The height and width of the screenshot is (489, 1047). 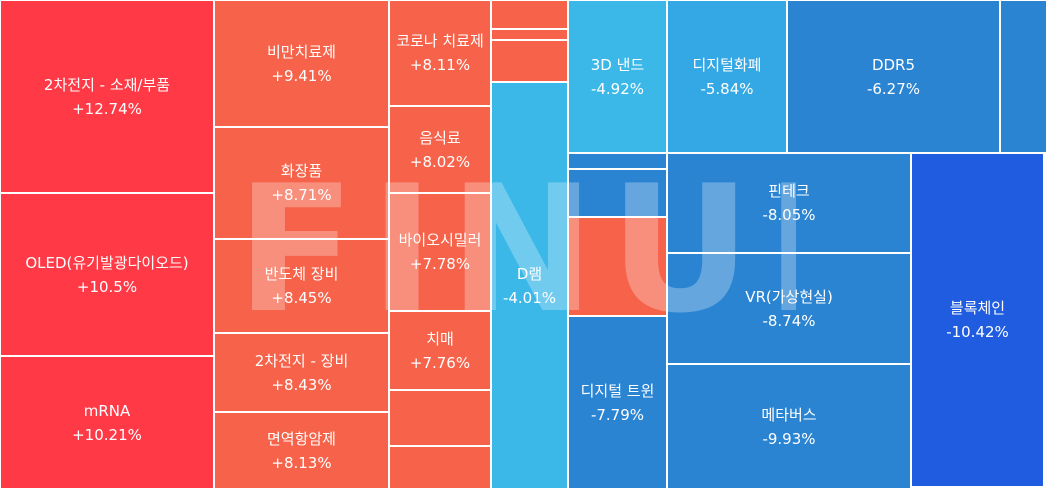 What do you see at coordinates (617, 76) in the screenshot?
I see `treemap-tile: 3D 낸드 -4.92%` at bounding box center [617, 76].